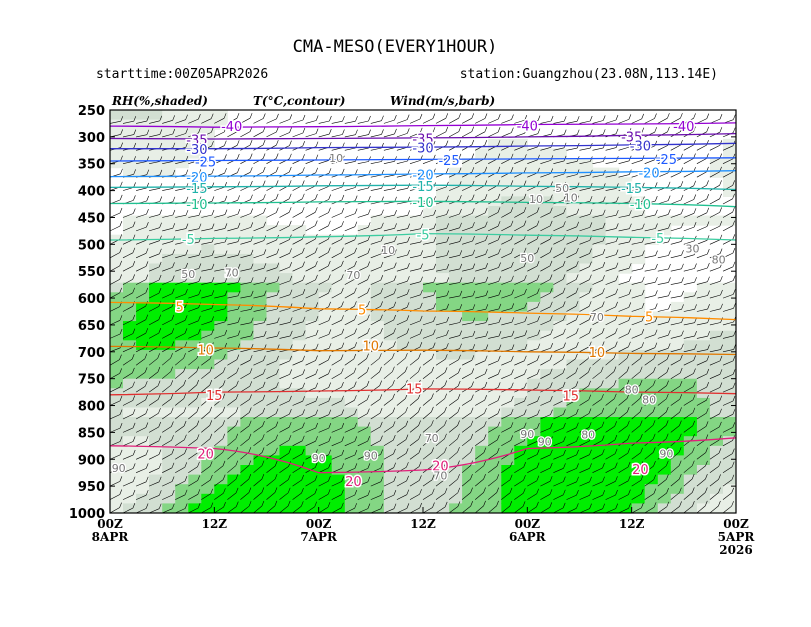 The image size is (811, 627). What do you see at coordinates (371, 346) in the screenshot?
I see `temperature-contour-label: 10` at bounding box center [371, 346].